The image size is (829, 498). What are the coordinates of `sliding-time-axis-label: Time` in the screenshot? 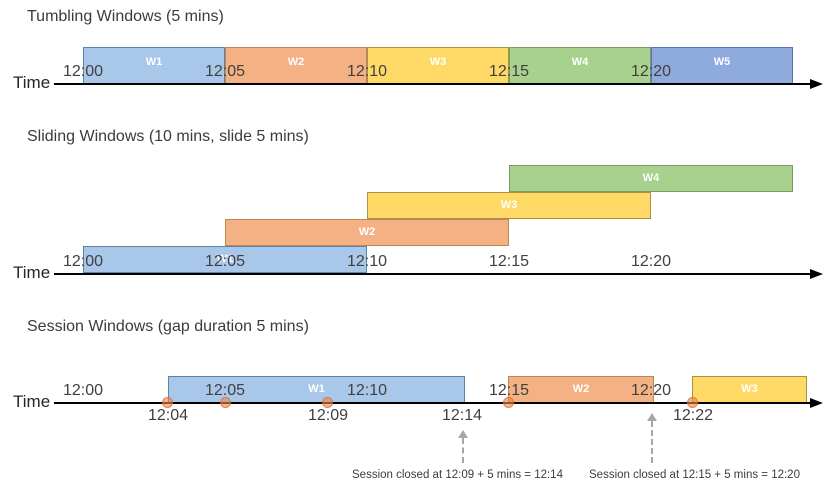 It's located at (32, 272).